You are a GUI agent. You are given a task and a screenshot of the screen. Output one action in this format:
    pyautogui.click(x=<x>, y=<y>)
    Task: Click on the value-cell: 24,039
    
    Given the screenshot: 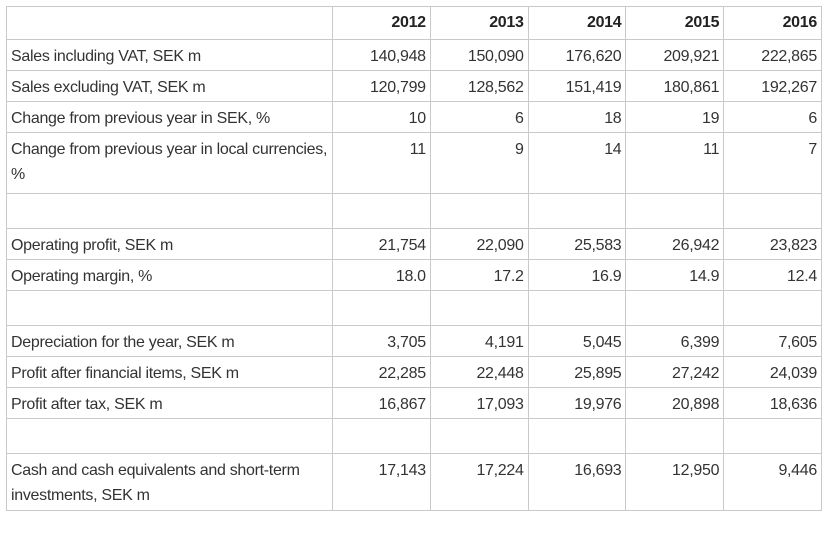 What is the action you would take?
    pyautogui.click(x=772, y=372)
    